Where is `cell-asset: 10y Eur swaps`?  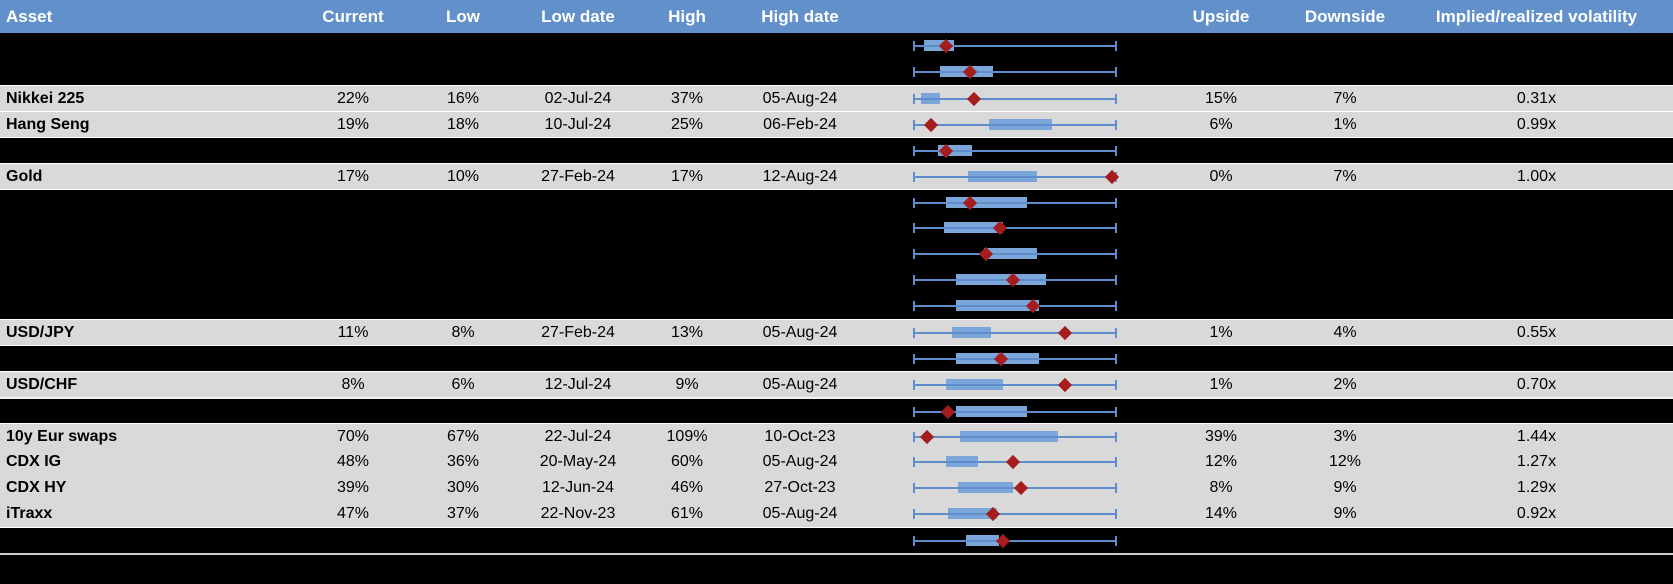 cell-asset: 10y Eur swaps is located at coordinates (62, 436).